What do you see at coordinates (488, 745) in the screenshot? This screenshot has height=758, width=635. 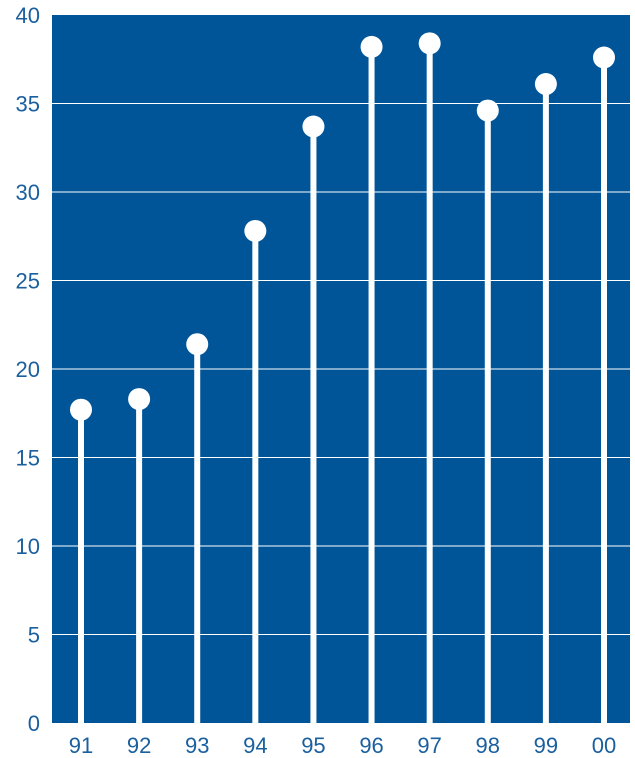 I see `x-tick-label-98: 98` at bounding box center [488, 745].